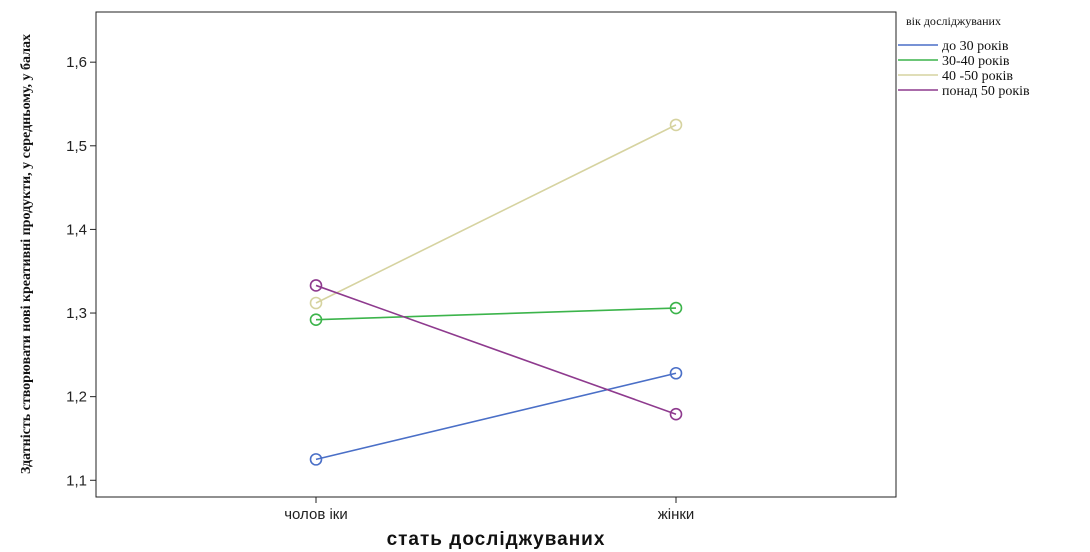 Image resolution: width=1090 pixels, height=552 pixels. I want to click on x-axis-title: стать досліджуваних, so click(496, 539).